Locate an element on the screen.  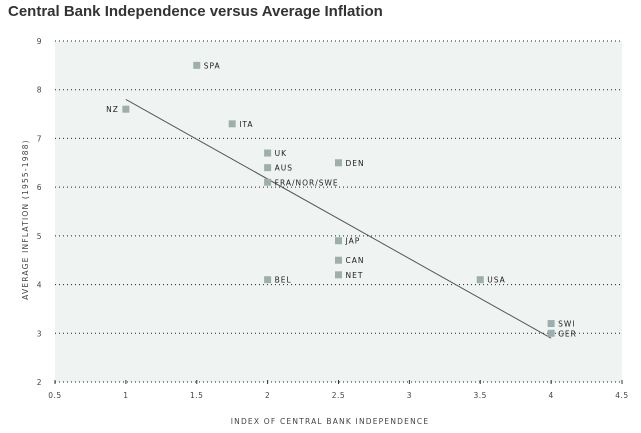
data-point-label: NET is located at coordinates (355, 275).